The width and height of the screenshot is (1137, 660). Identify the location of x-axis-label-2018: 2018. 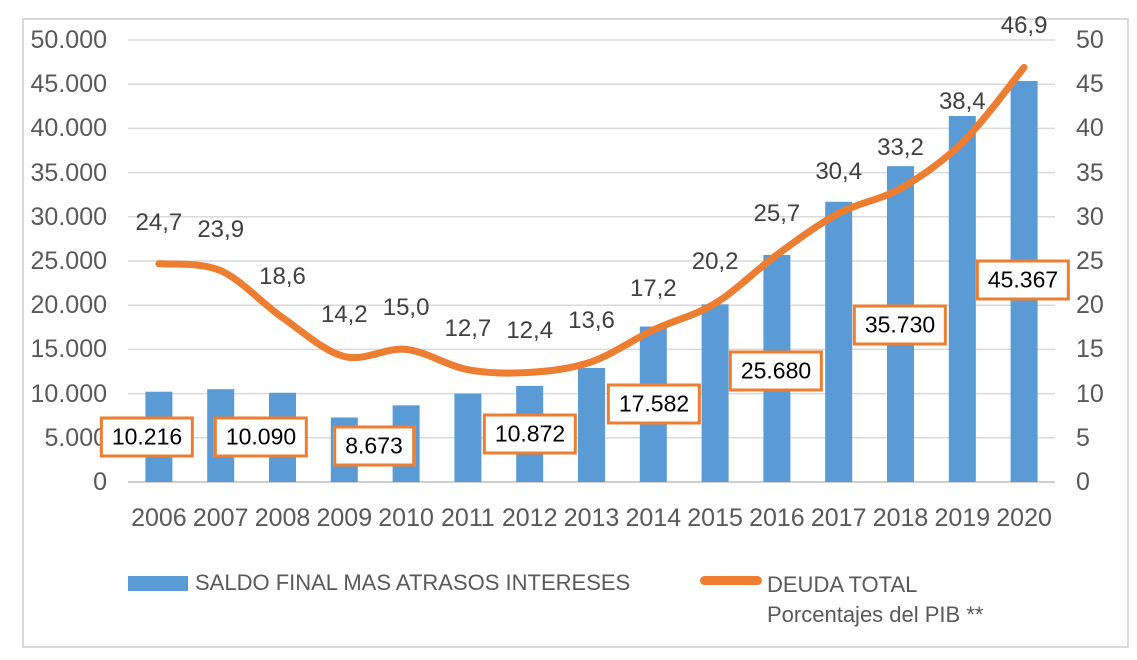
(900, 518).